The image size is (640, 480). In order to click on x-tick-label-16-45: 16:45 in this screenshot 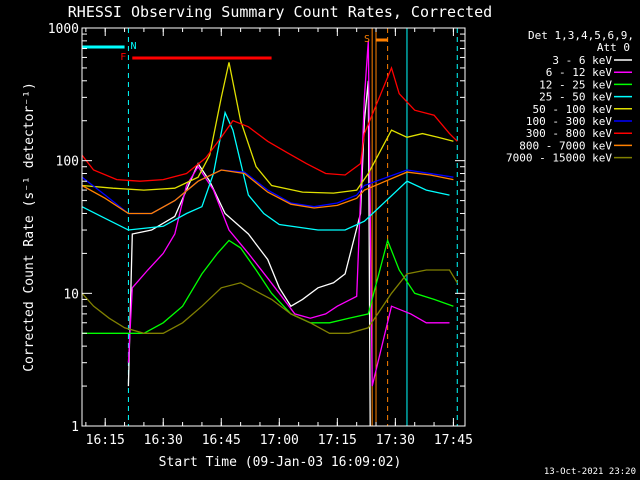, I will do `click(221, 440)`.